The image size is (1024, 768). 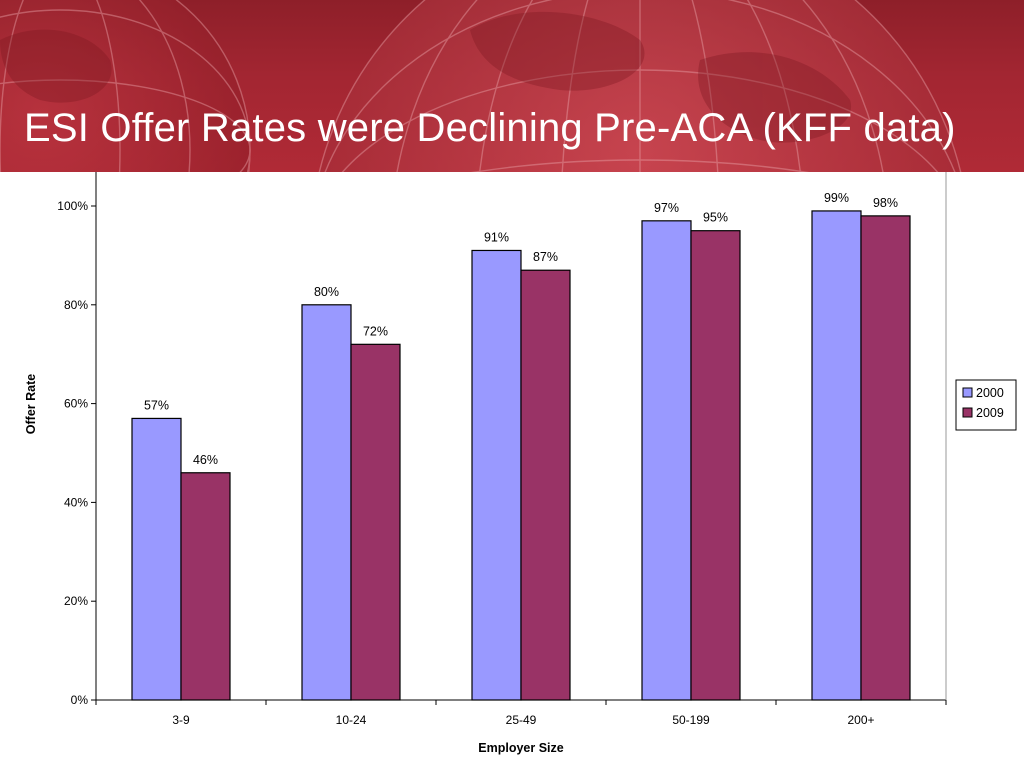 What do you see at coordinates (885, 458) in the screenshot?
I see `bar-2009-200+` at bounding box center [885, 458].